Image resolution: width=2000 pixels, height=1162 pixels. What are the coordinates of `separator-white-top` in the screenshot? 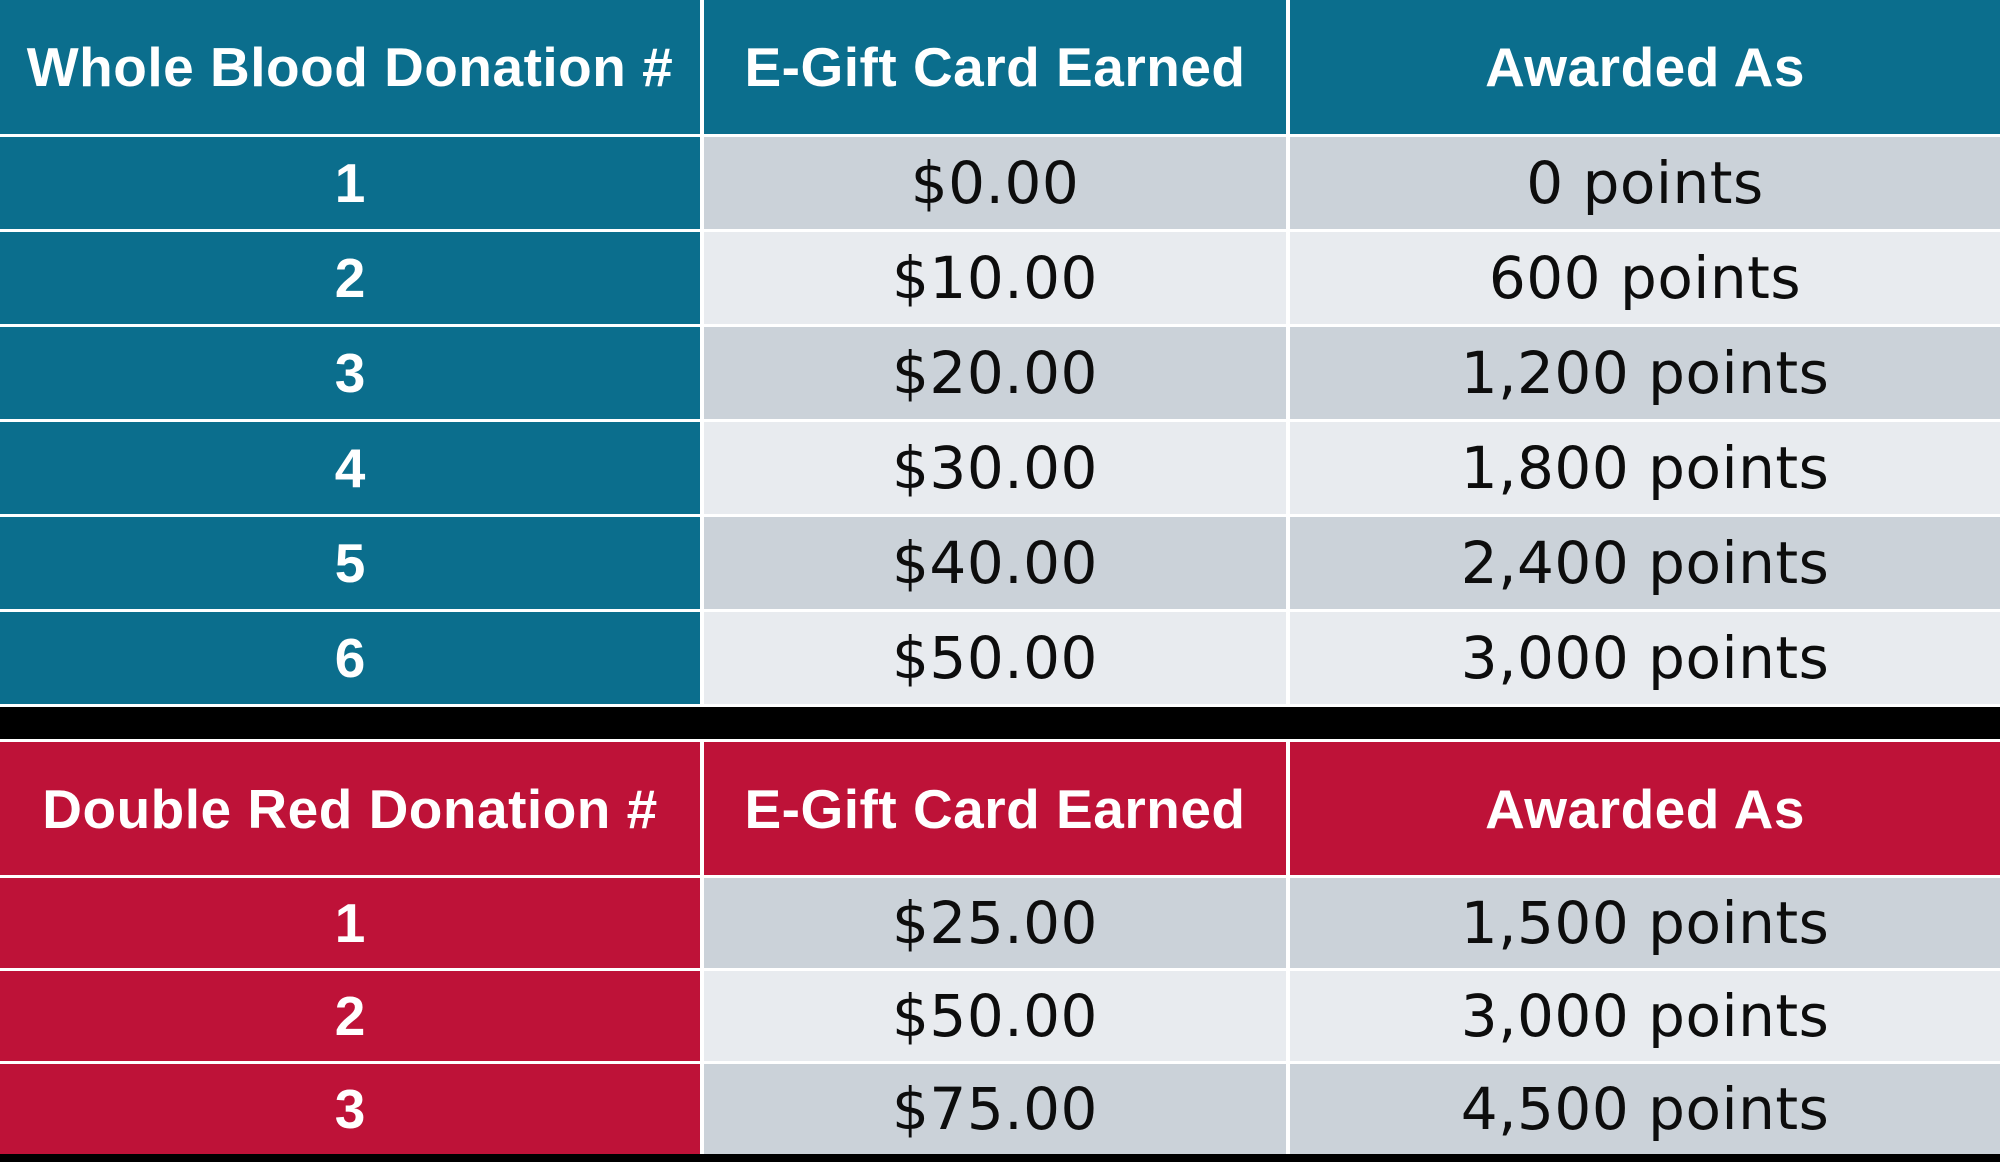 It's located at (1000, 705).